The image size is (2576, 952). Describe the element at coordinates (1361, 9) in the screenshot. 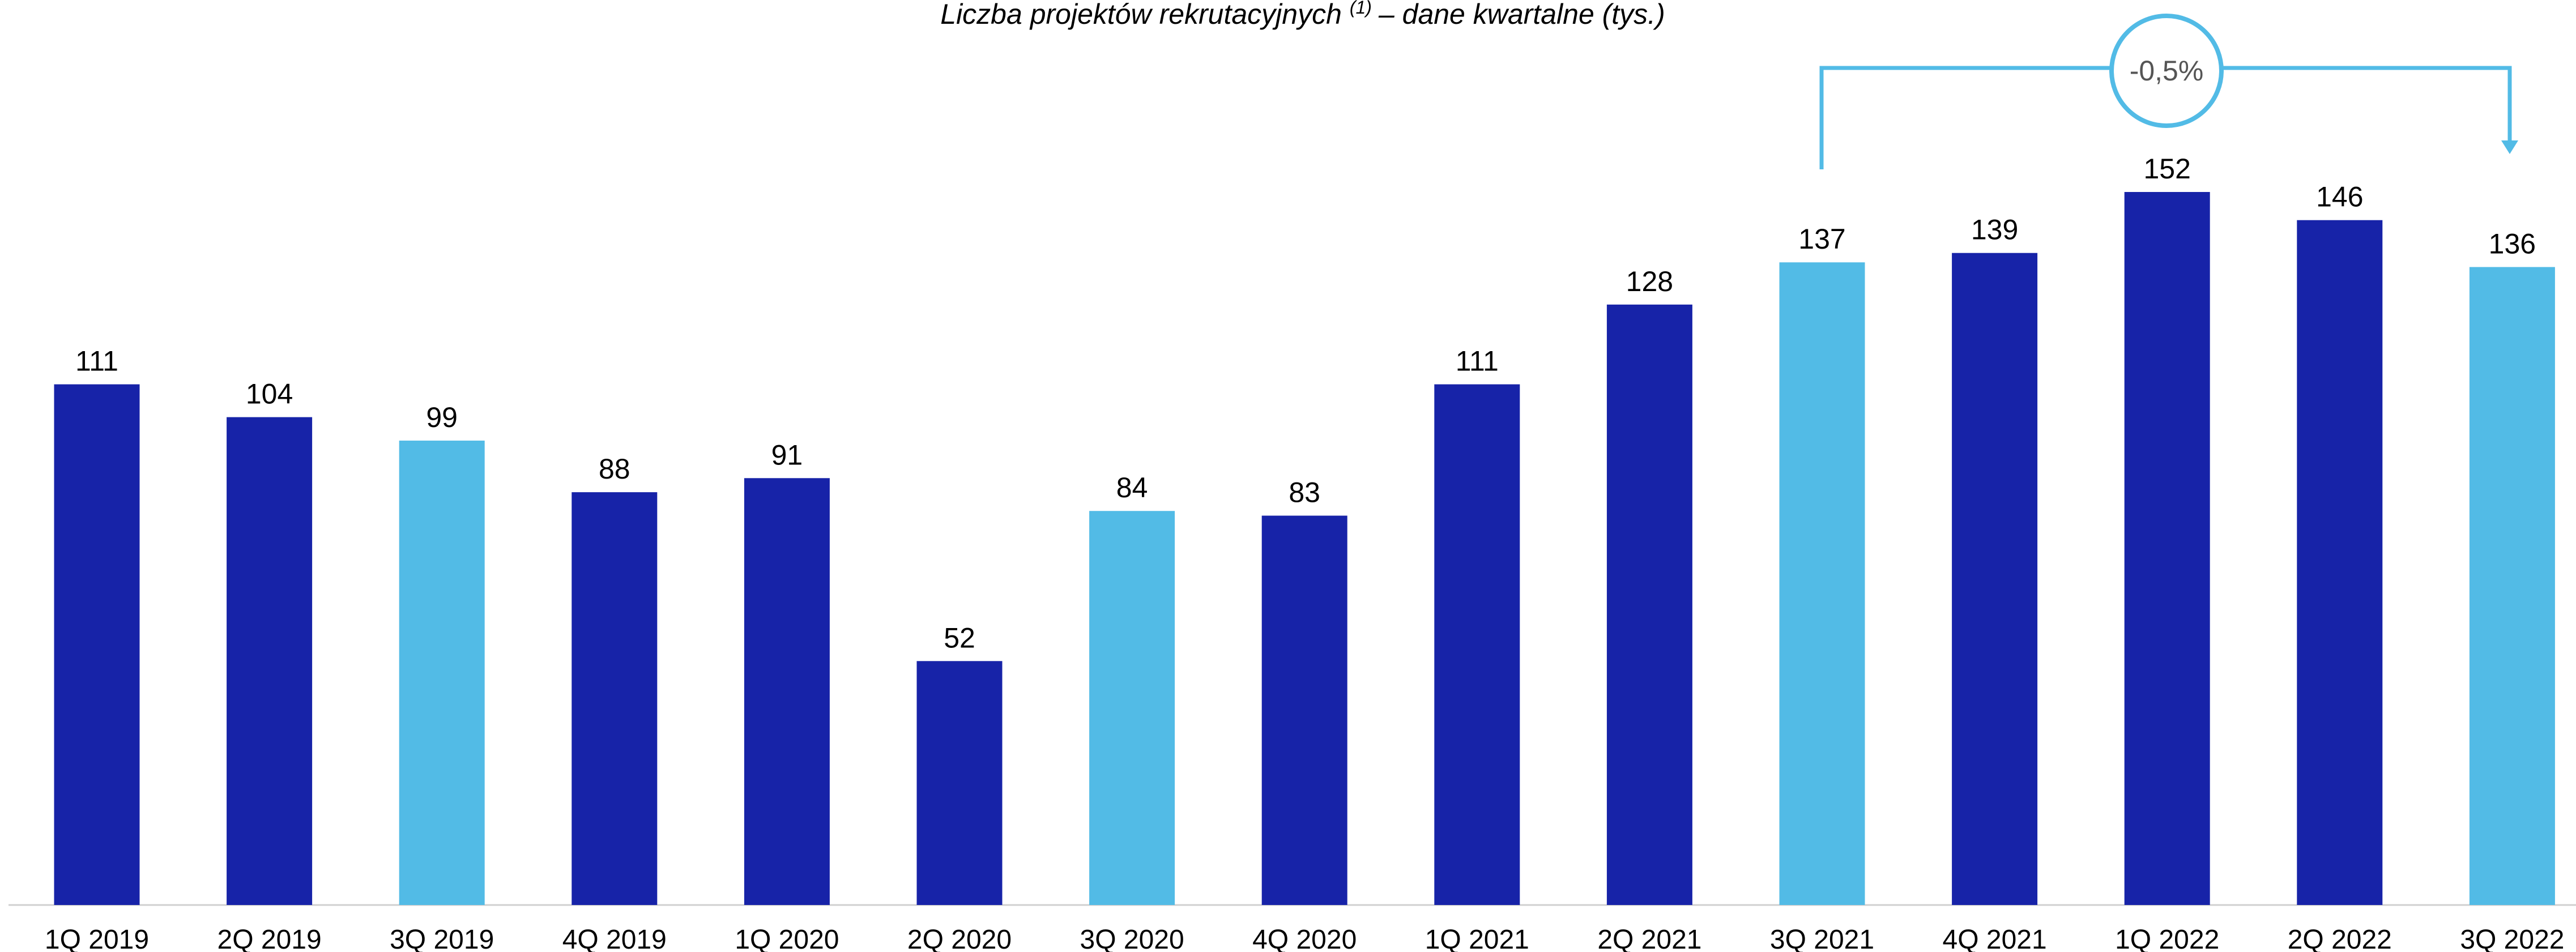

I see `title-note: (1)` at that location.